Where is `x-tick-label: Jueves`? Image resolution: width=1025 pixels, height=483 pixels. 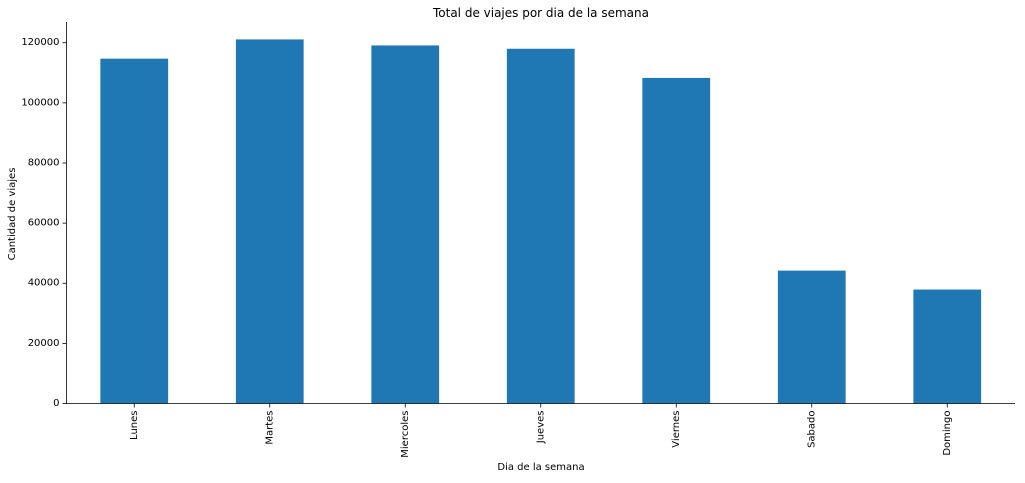 x-tick-label: Jueves is located at coordinates (540, 428).